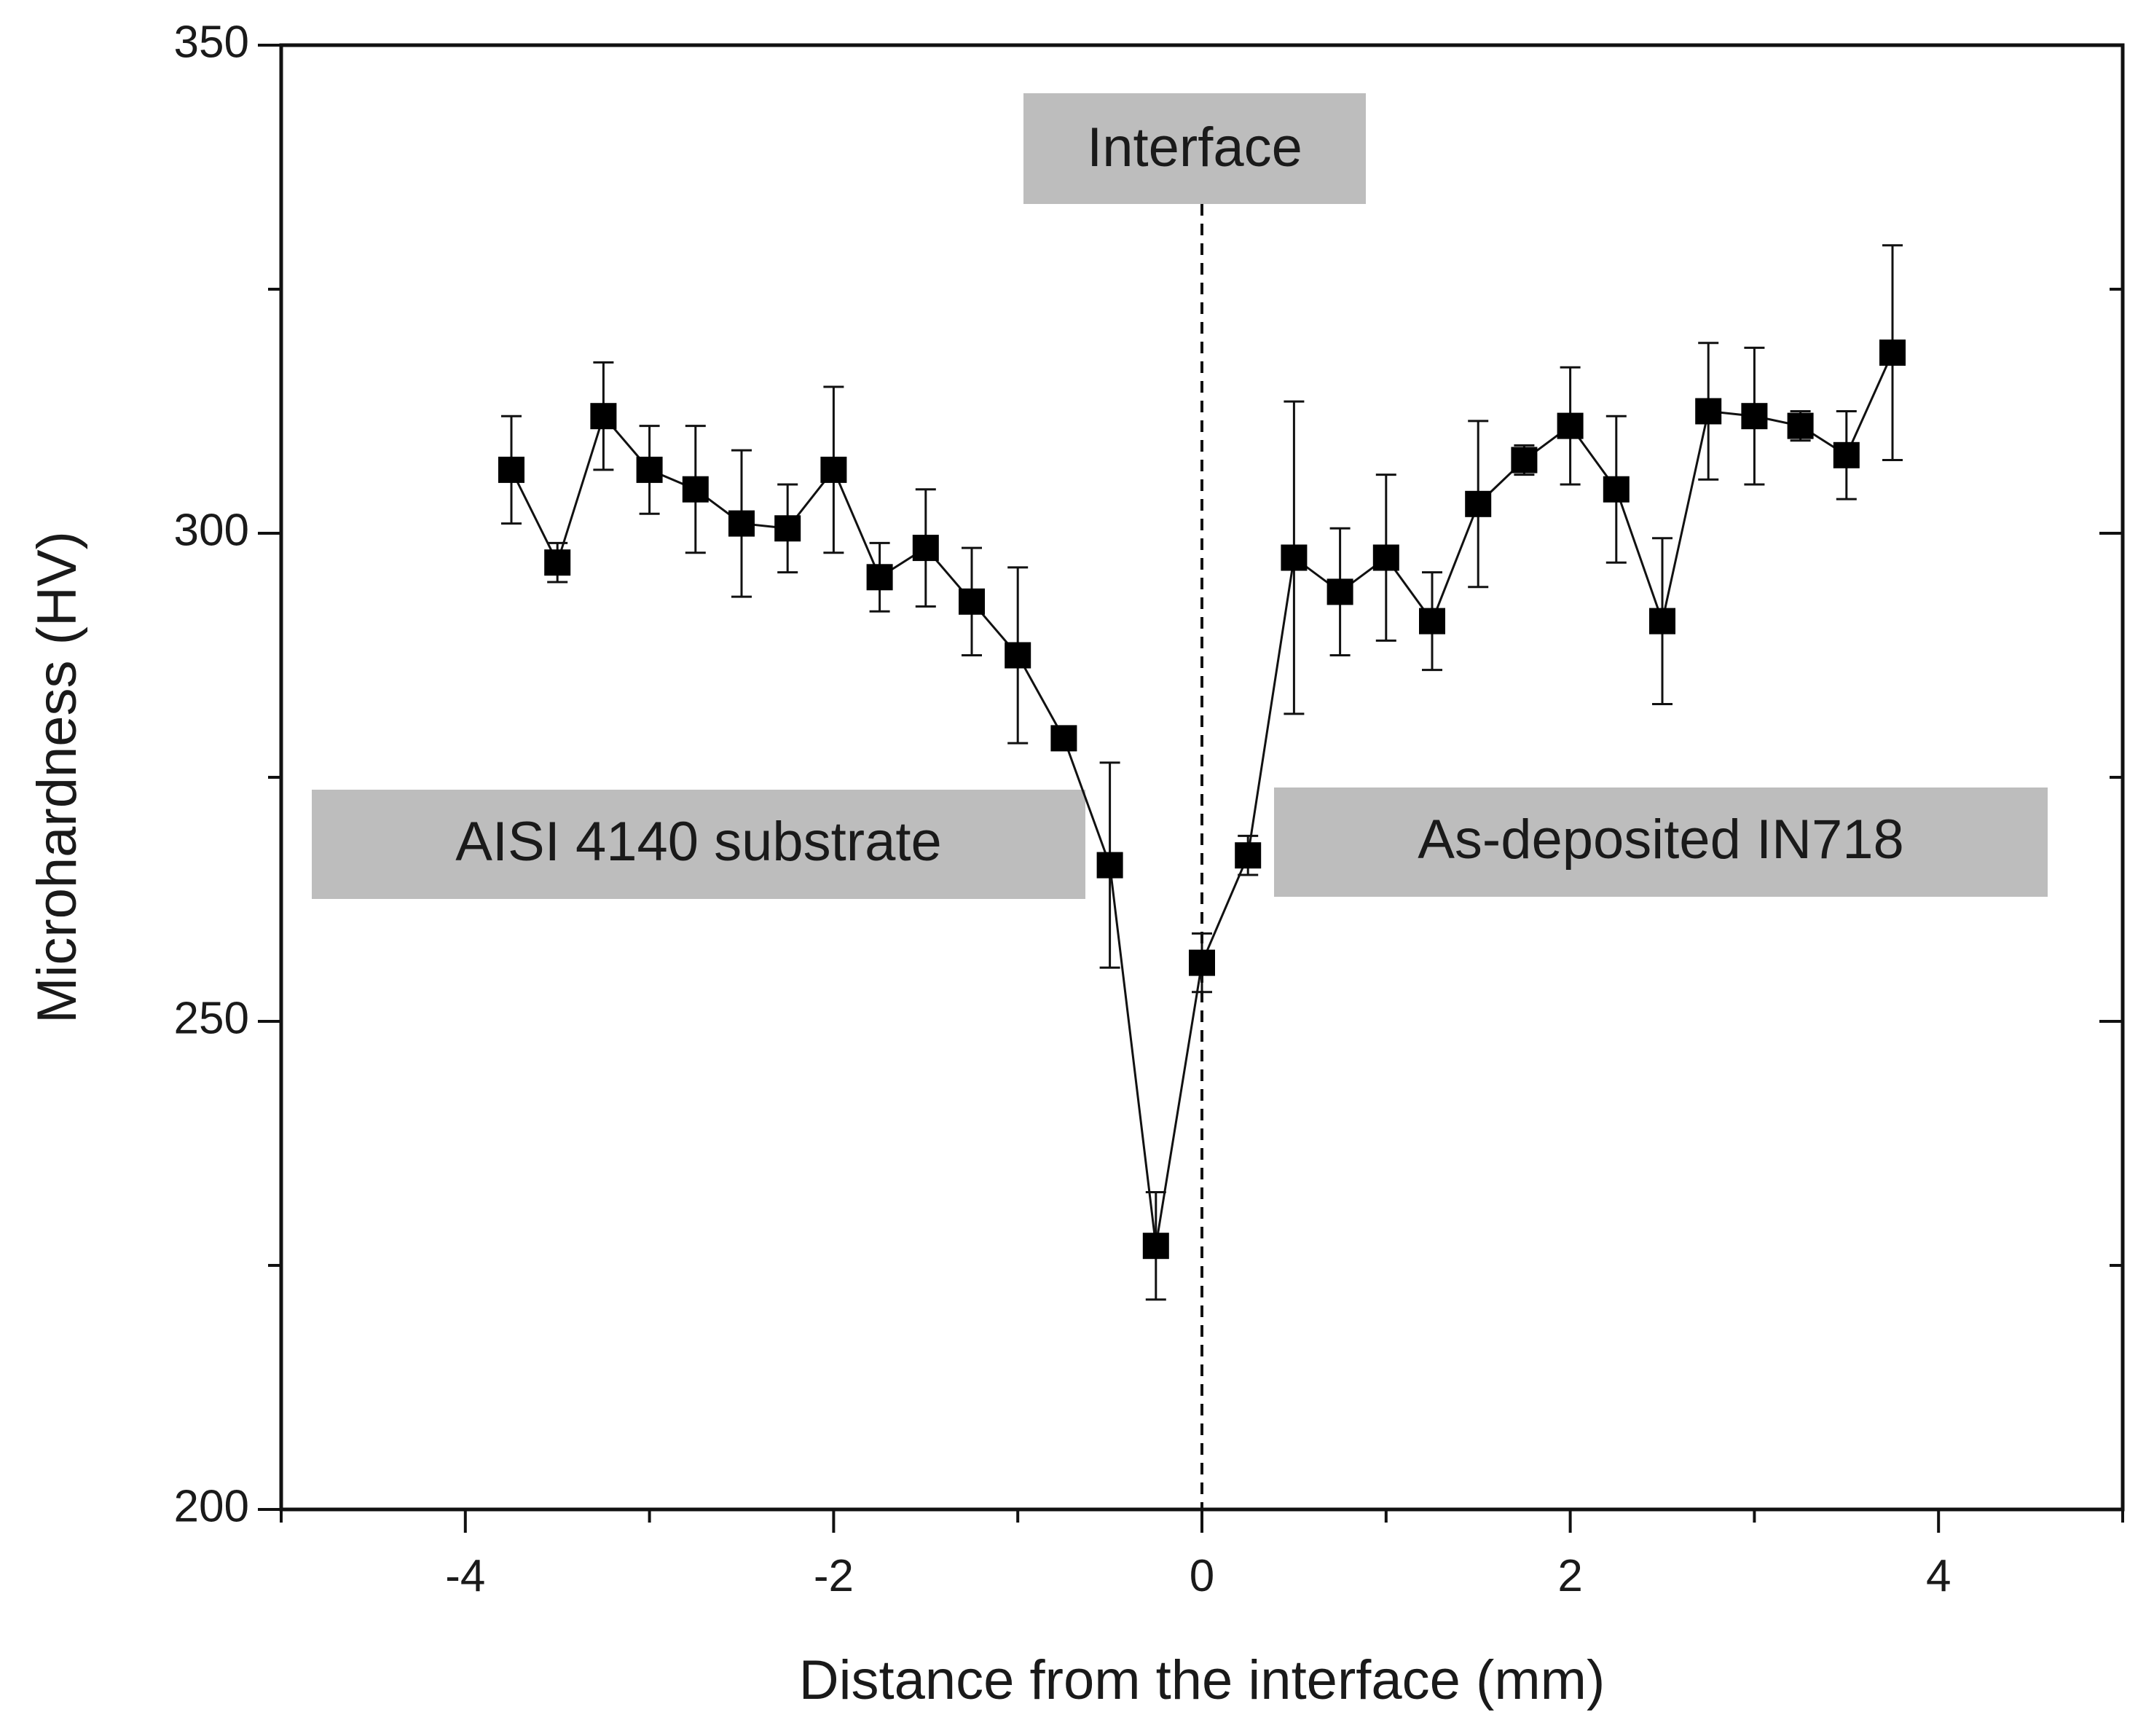 The height and width of the screenshot is (1736, 2146). What do you see at coordinates (211, 1018) in the screenshot?
I see `y-tick-label: 250` at bounding box center [211, 1018].